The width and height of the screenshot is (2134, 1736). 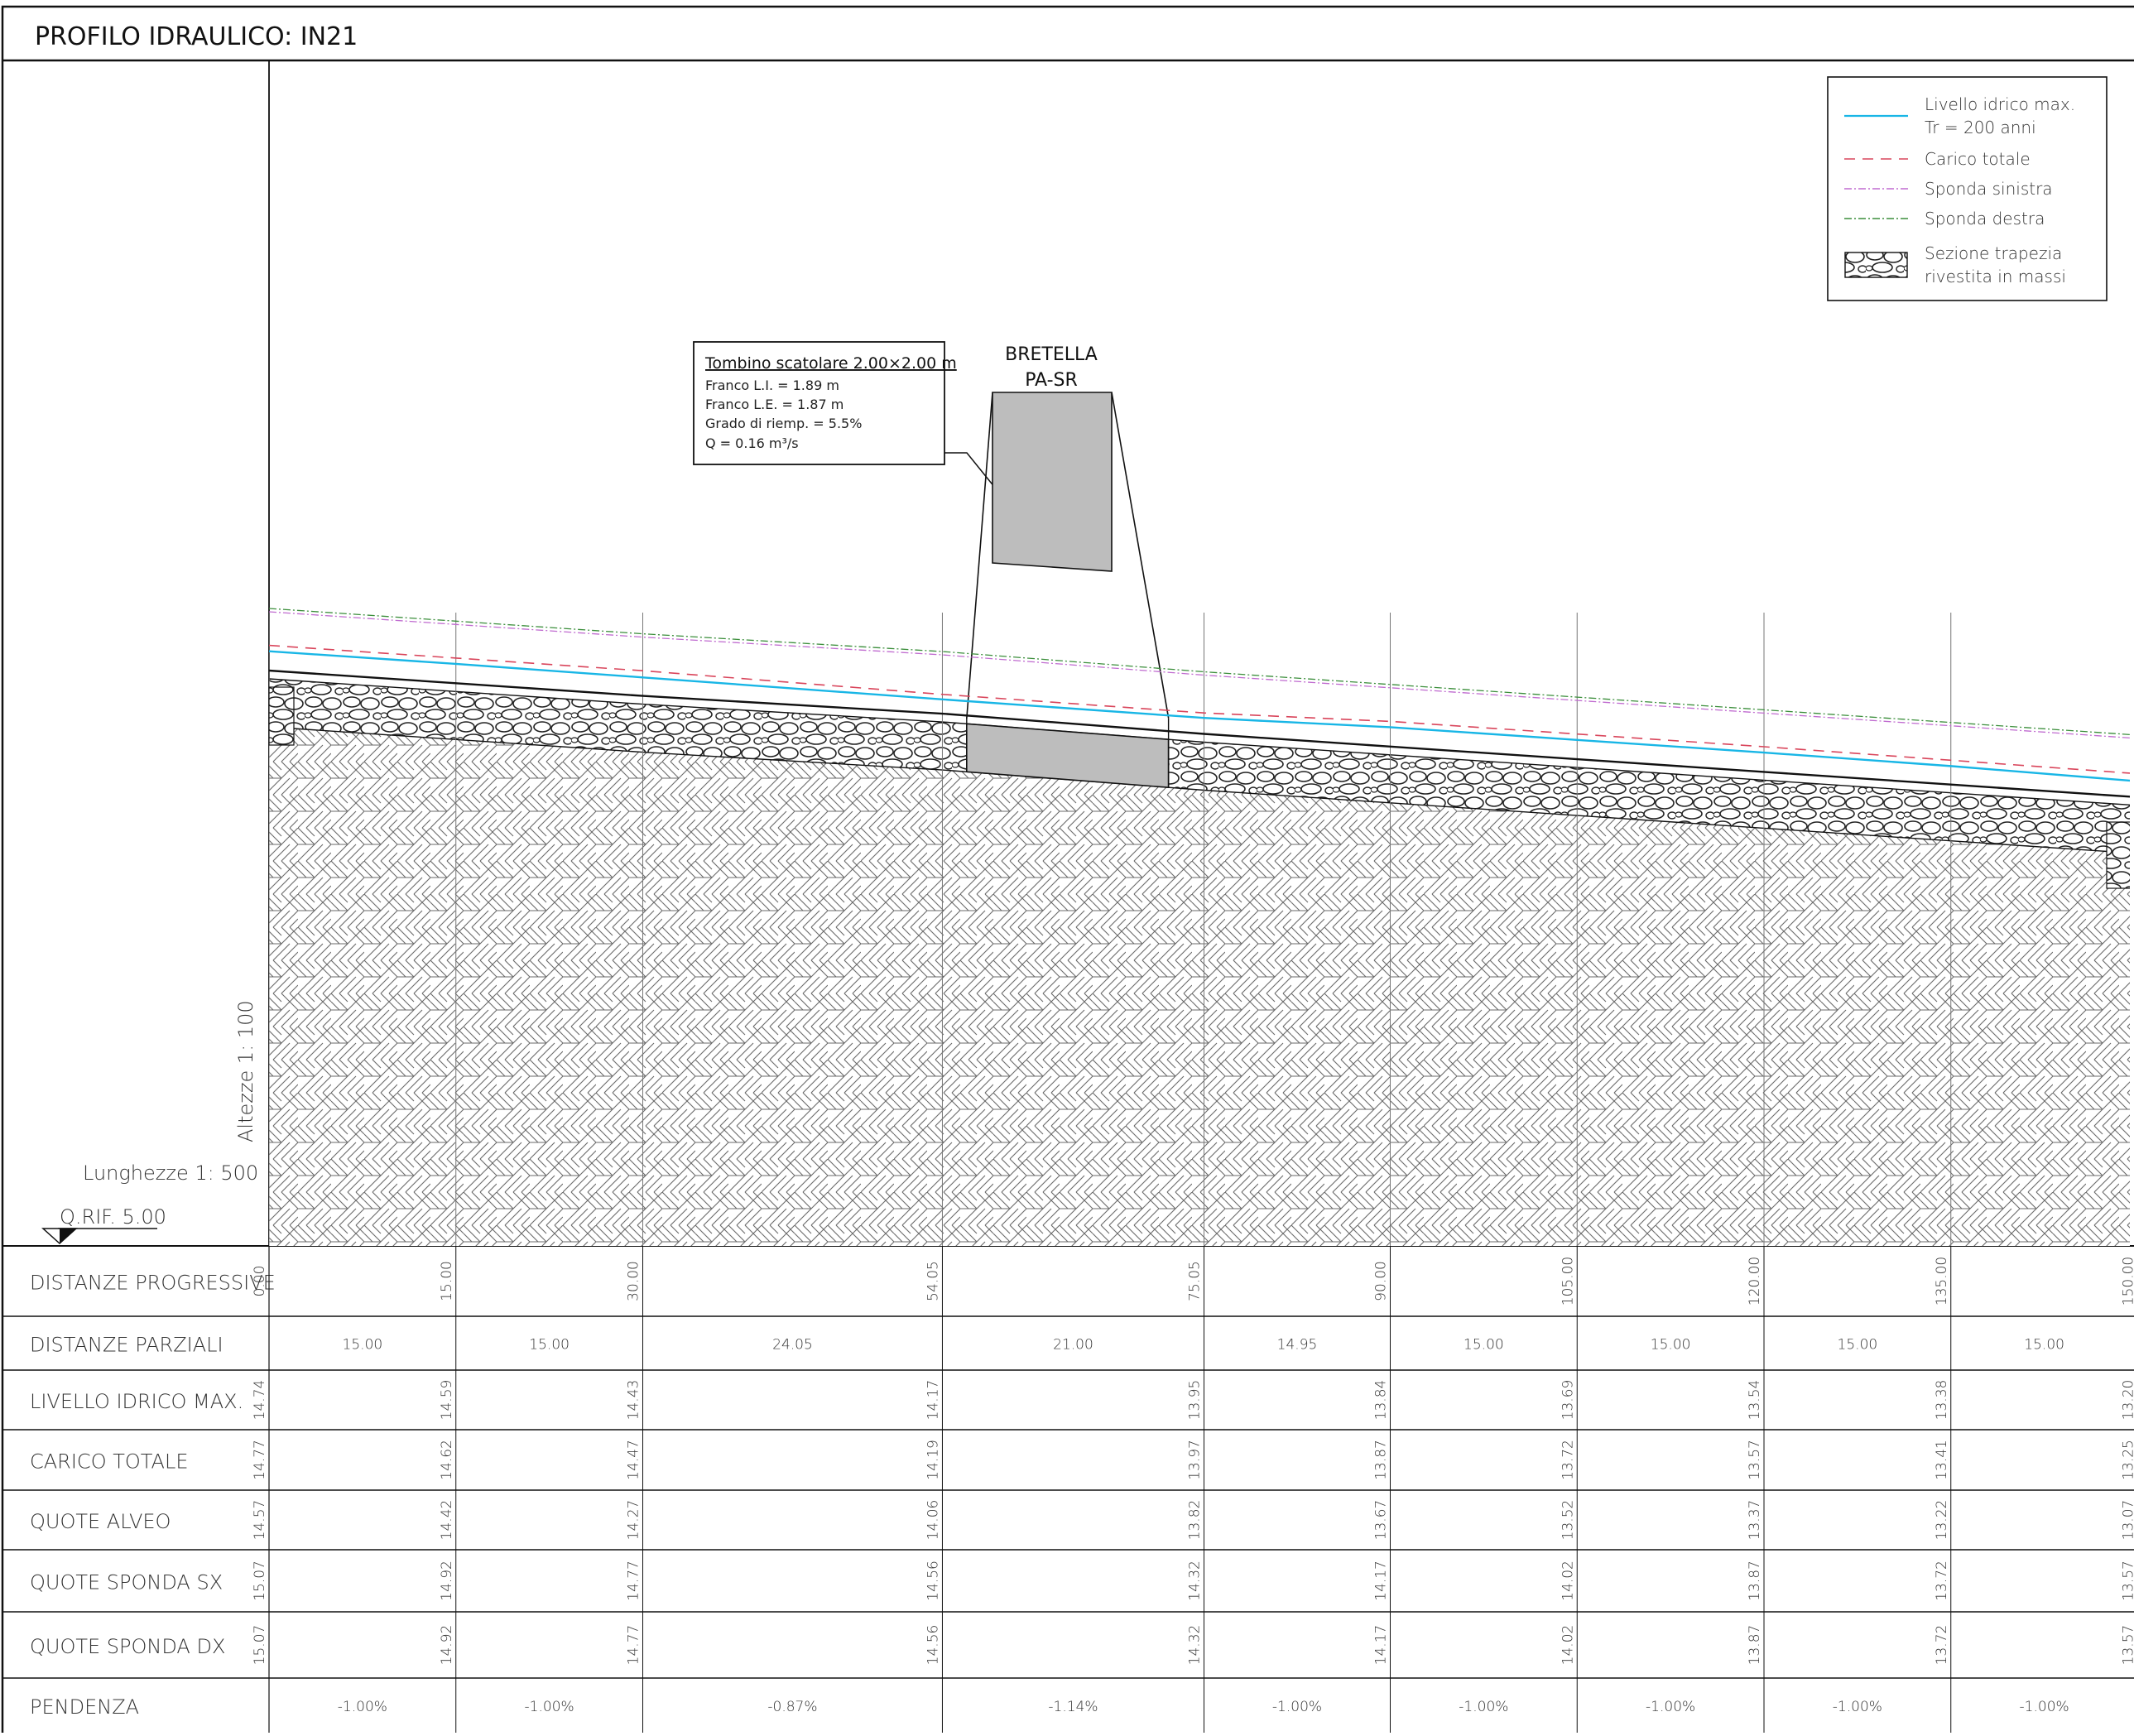 I want to click on table-cell-value: 14.95, so click(x=1297, y=1345).